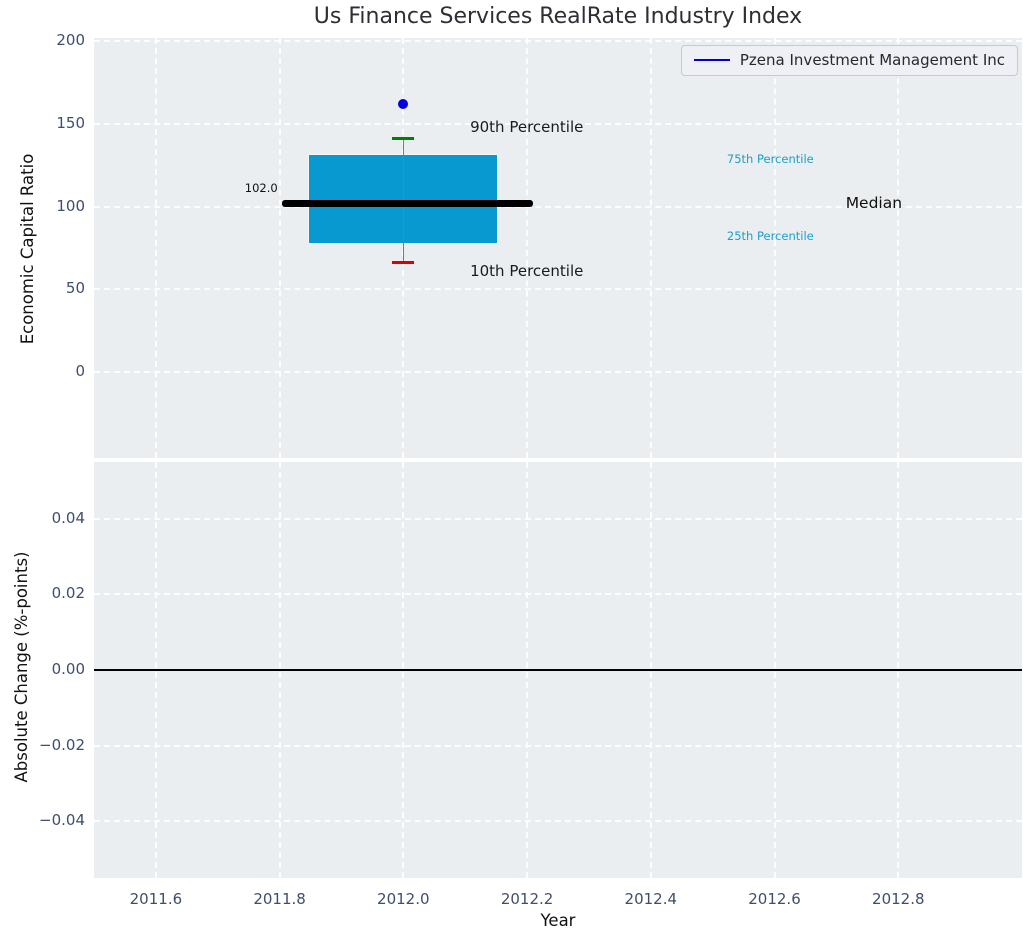 The width and height of the screenshot is (1034, 942). I want to click on legend: Pzena Investment Management Inc, so click(849, 60).